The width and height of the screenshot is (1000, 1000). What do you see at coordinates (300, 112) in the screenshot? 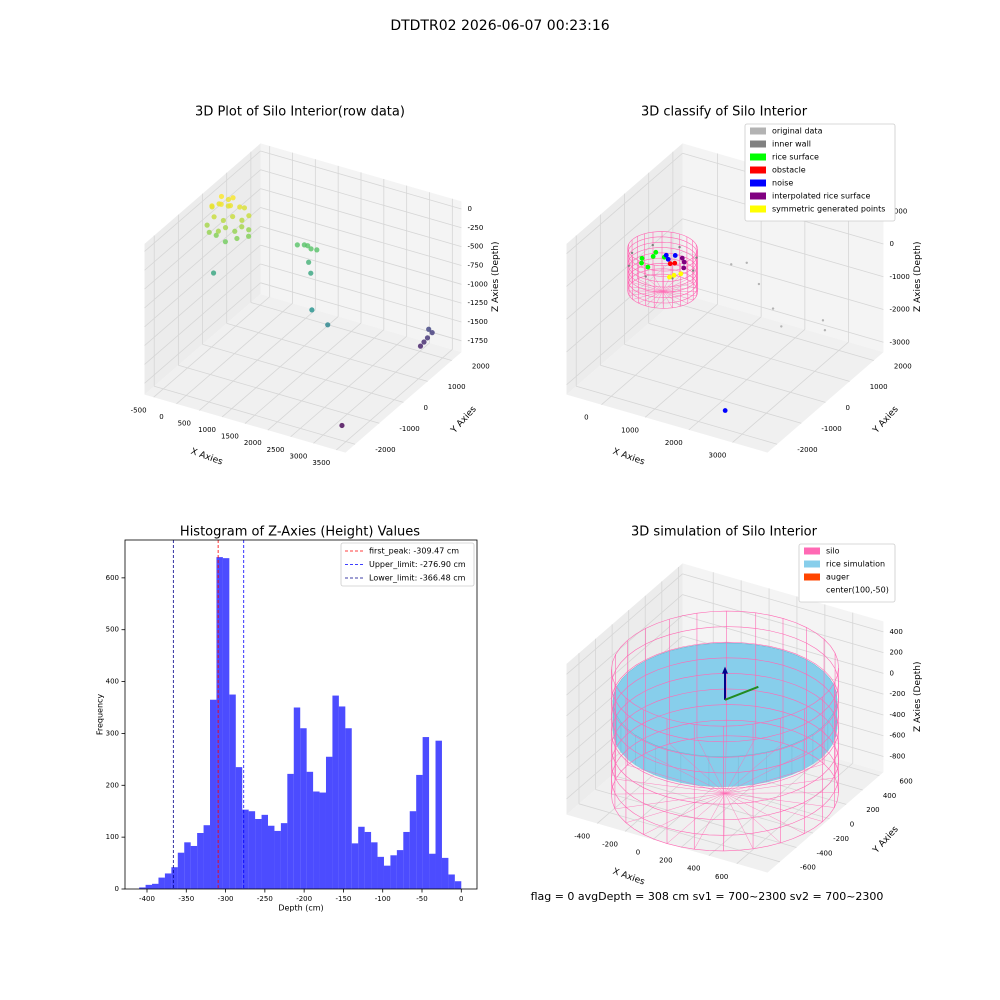
I see `chart-title: 3D Plot of Silo Interior(row data)` at bounding box center [300, 112].